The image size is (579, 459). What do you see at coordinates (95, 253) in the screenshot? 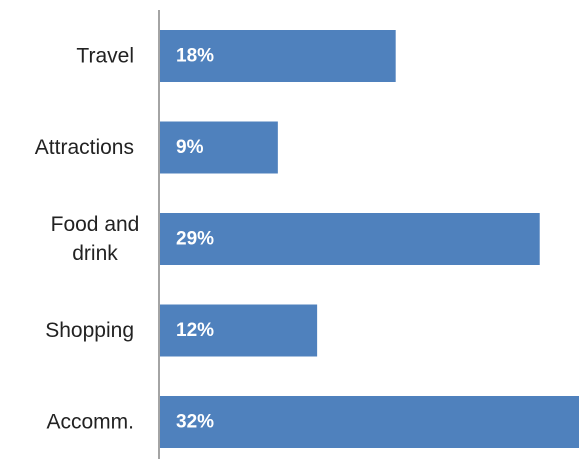
I see `category-label-line: drink` at bounding box center [95, 253].